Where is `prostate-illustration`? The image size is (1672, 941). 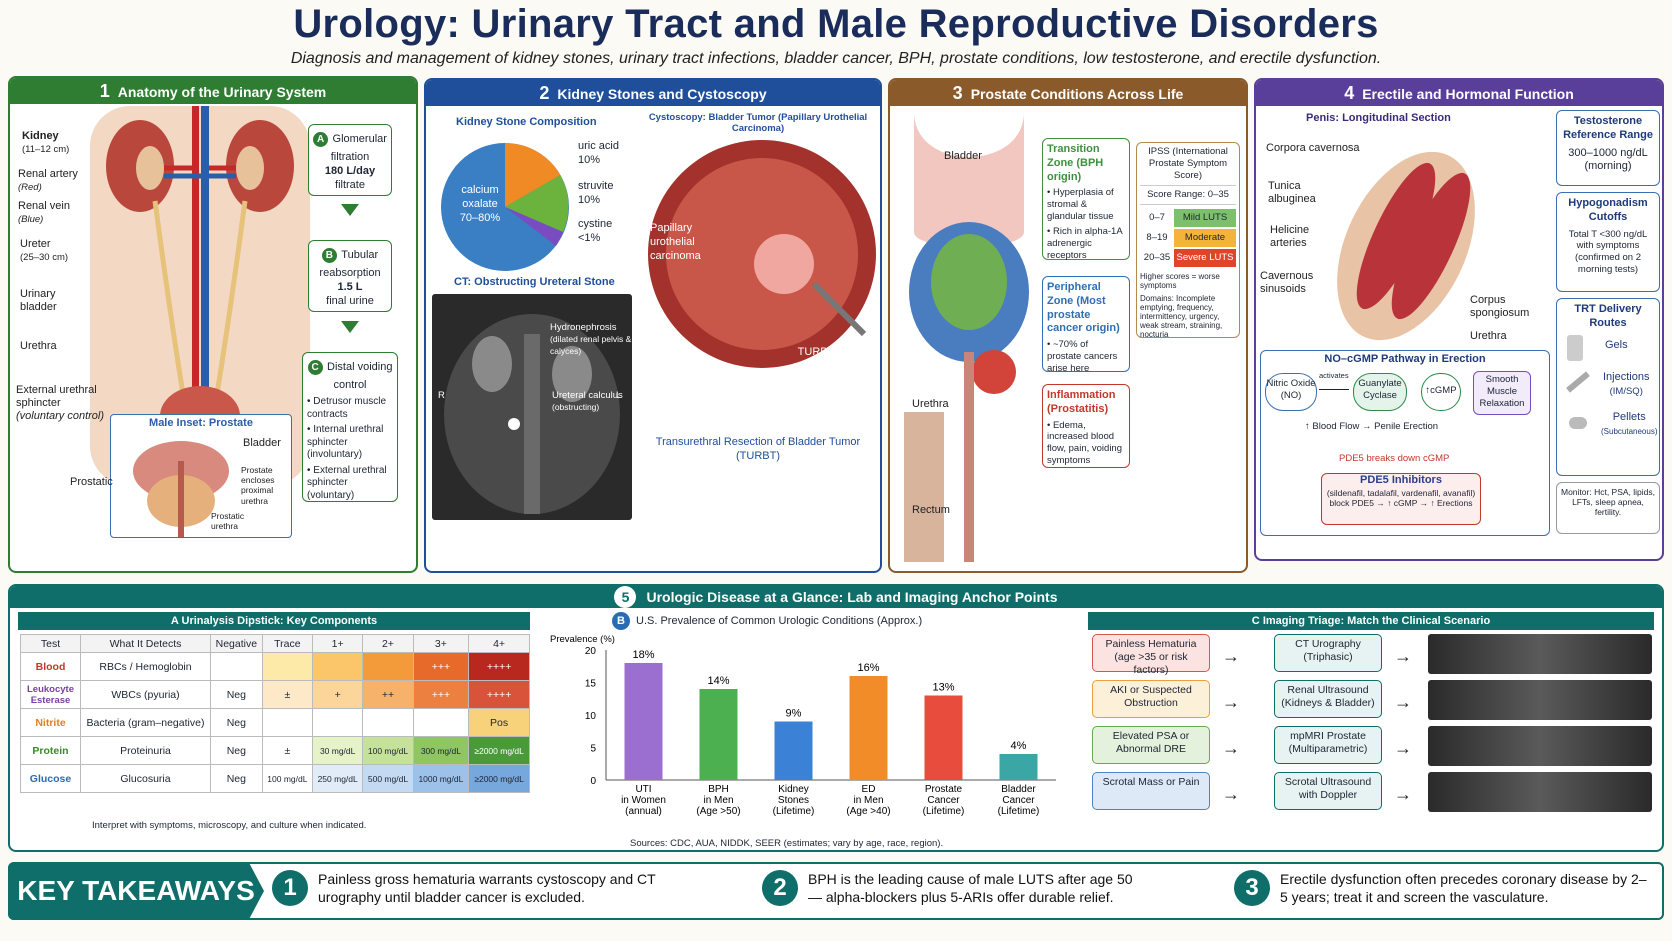 prostate-illustration is located at coordinates (966, 337).